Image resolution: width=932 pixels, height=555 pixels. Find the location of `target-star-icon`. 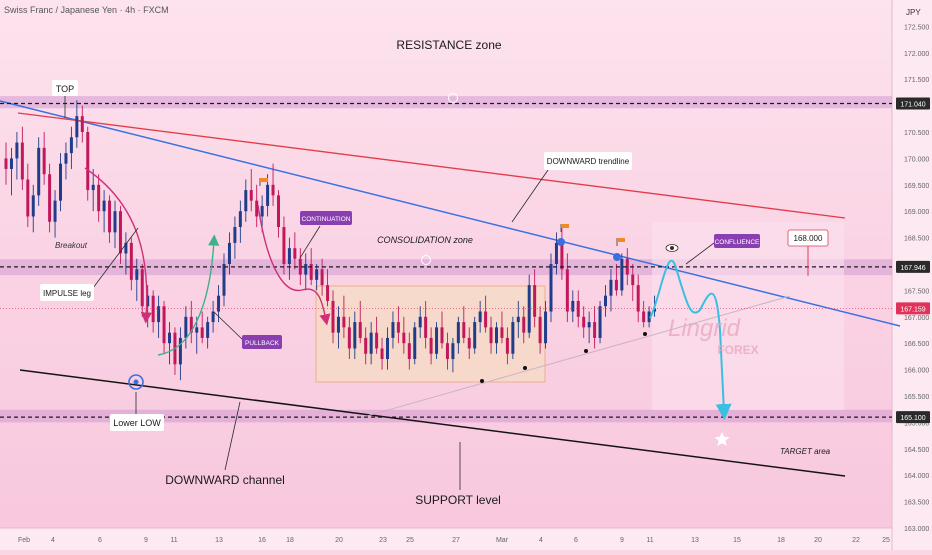

target-star-icon is located at coordinates (722, 439).